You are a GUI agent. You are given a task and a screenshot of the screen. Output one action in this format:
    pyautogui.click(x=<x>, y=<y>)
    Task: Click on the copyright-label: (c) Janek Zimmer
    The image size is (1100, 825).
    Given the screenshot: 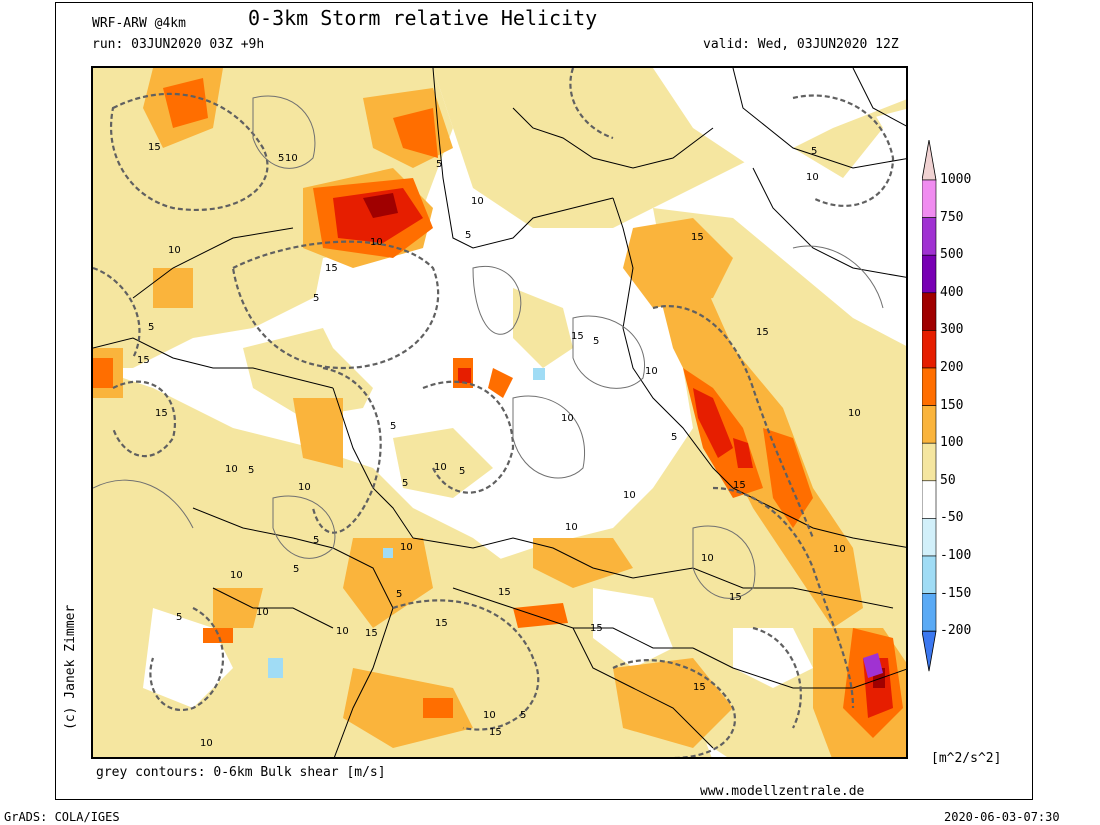 What is the action you would take?
    pyautogui.click(x=70, y=667)
    